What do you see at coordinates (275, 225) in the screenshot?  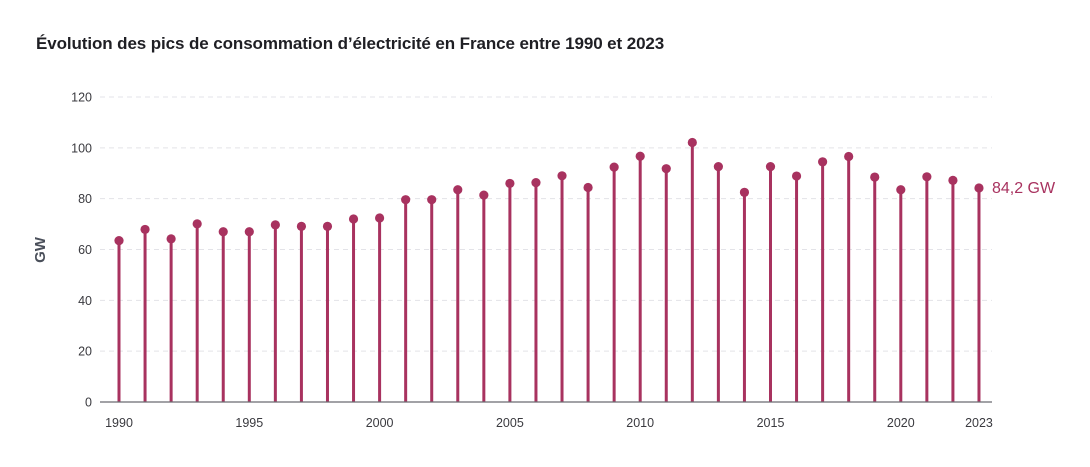 I see `point-1996` at bounding box center [275, 225].